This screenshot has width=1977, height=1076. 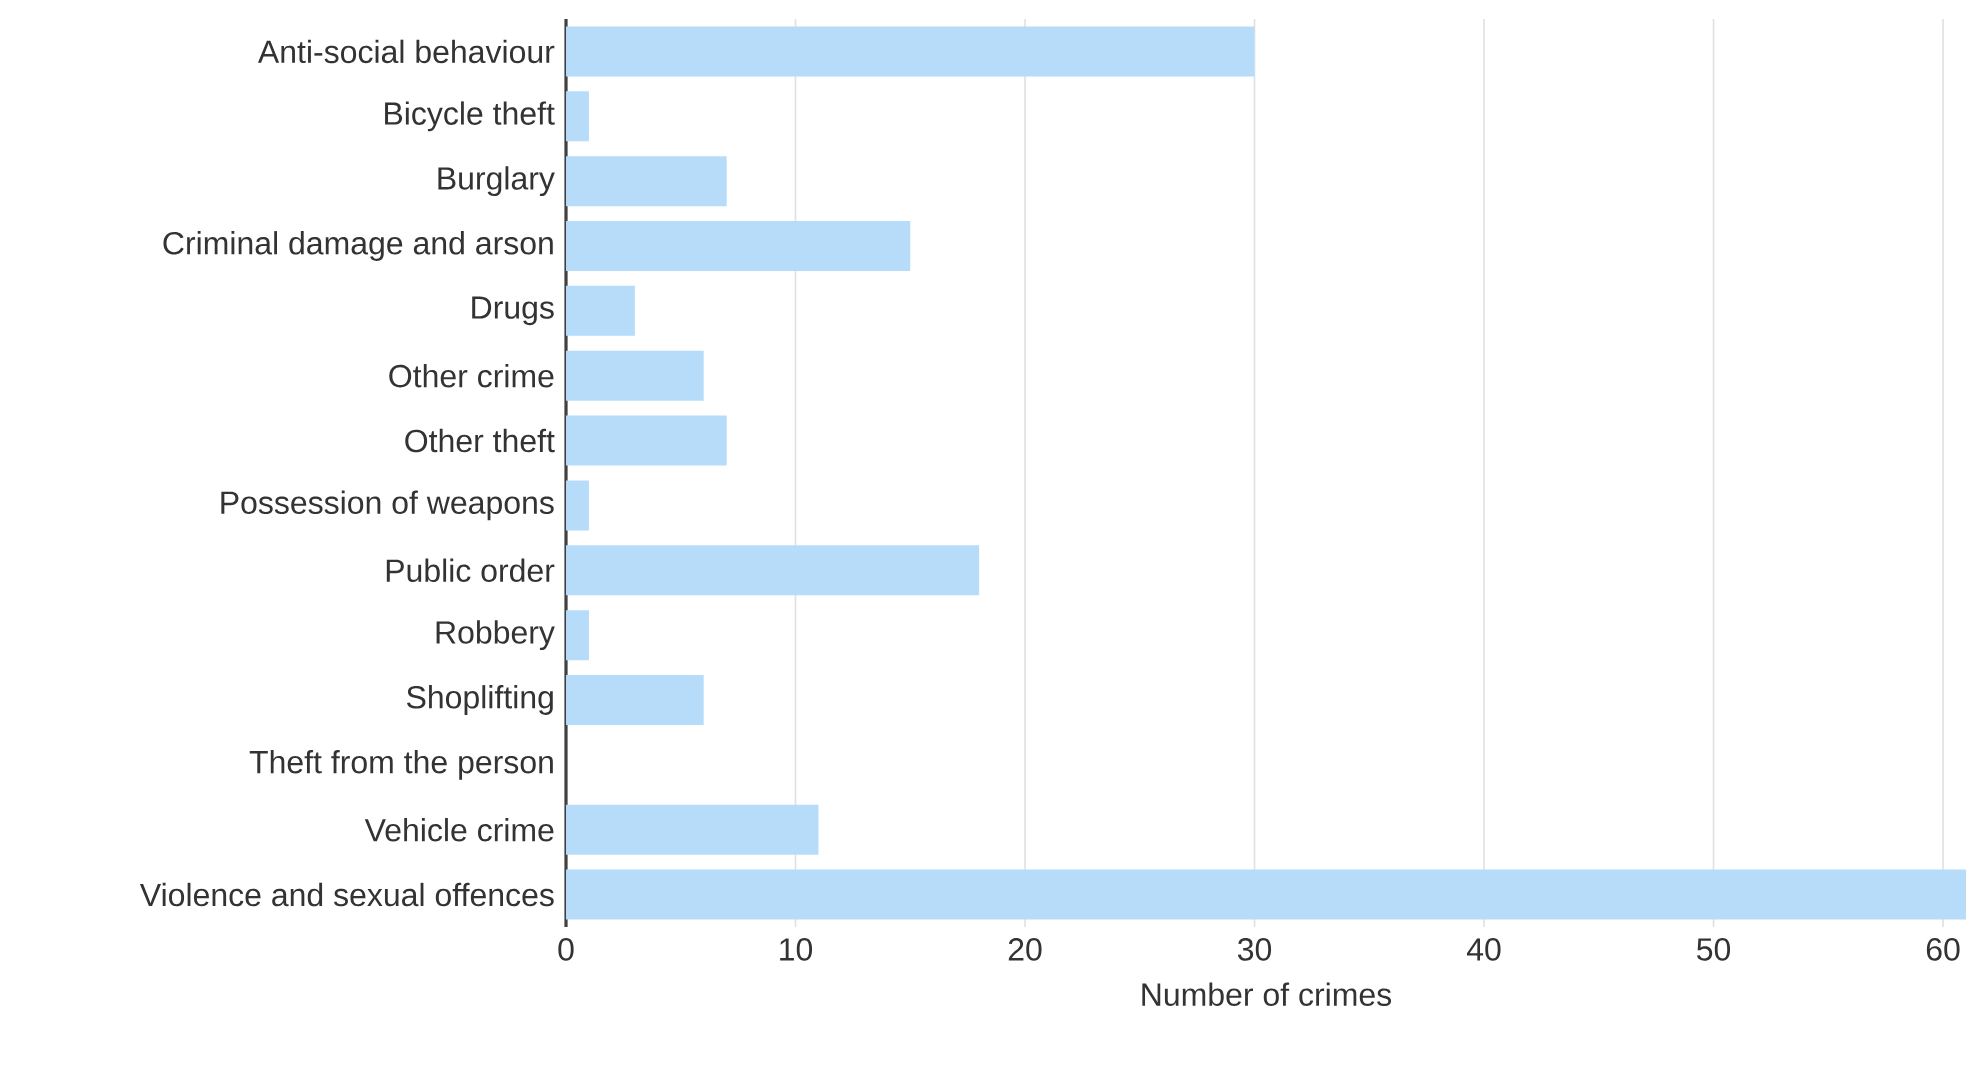 I want to click on y-tick-label: Anti-social behaviour, so click(x=406, y=51).